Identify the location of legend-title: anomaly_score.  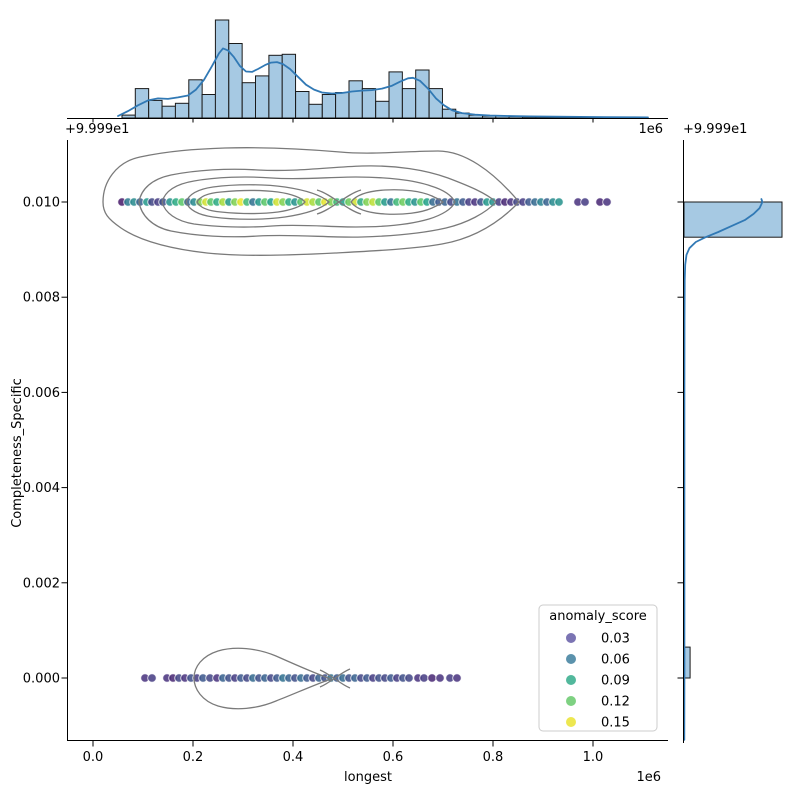
(598, 616).